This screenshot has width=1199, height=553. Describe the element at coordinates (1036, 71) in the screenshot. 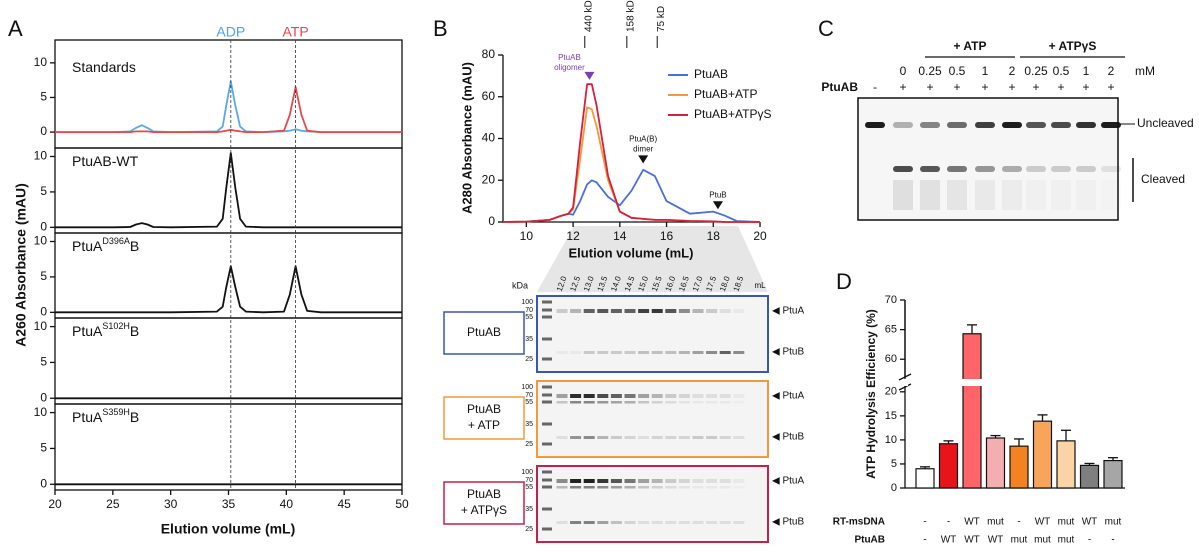

I see `concentration: 0.25` at that location.